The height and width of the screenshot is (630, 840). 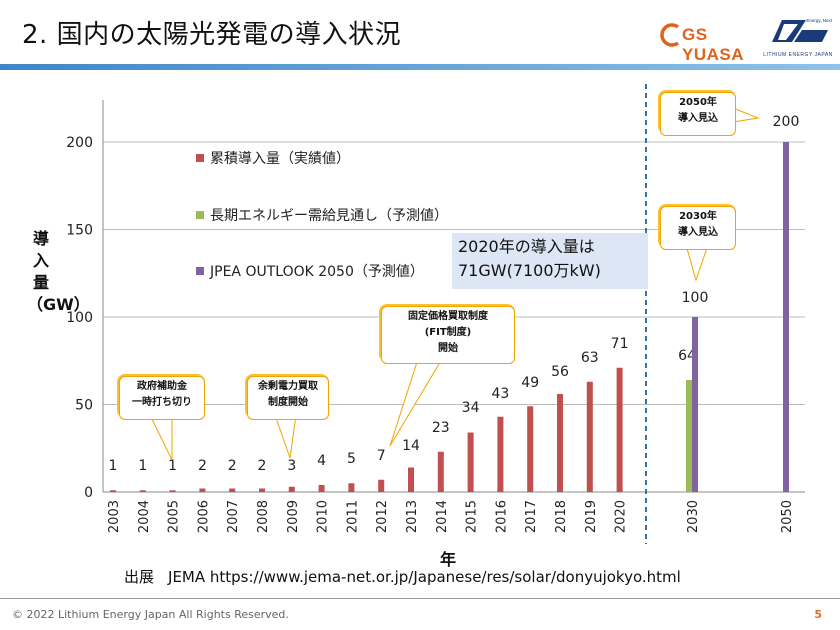 What do you see at coordinates (698, 232) in the screenshot?
I see `annotation-2030-line2: 導入見込` at bounding box center [698, 232].